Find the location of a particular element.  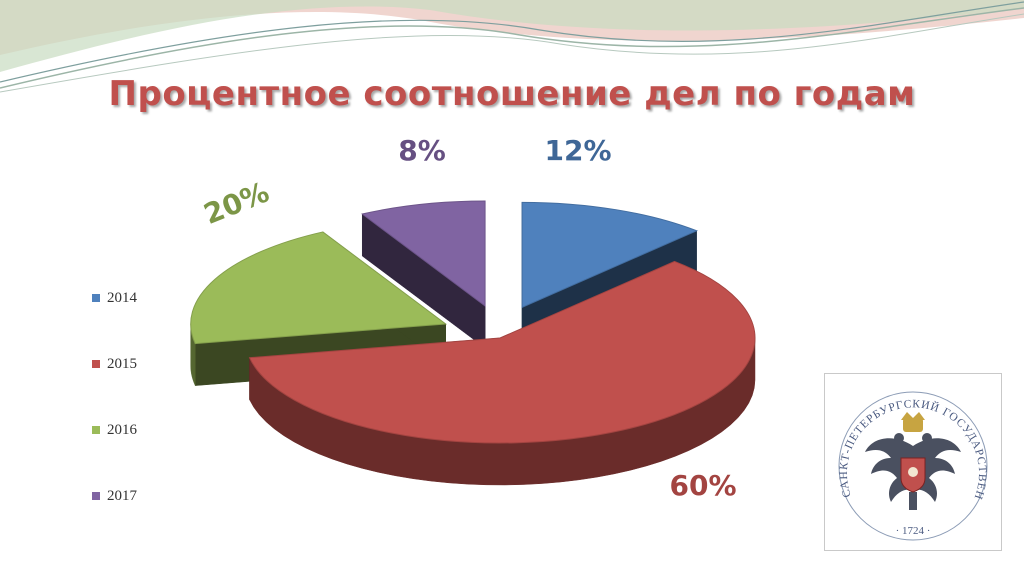

data-label-2016: 20% is located at coordinates (236, 203).